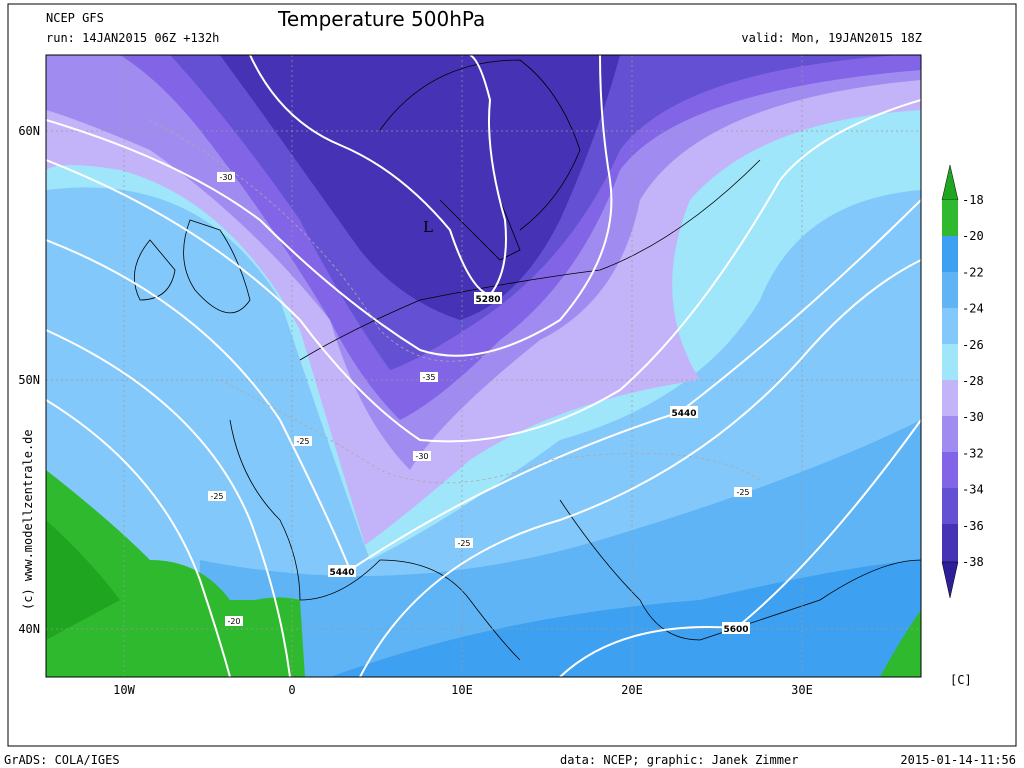  What do you see at coordinates (29, 380) in the screenshot?
I see `lat-label: 50N` at bounding box center [29, 380].